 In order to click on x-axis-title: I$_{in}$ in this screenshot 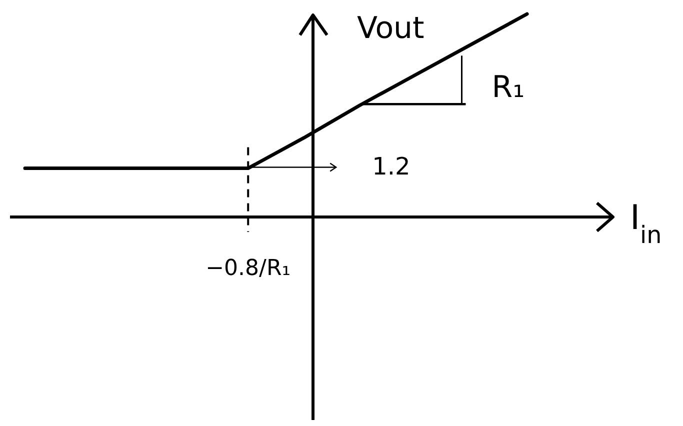, I will do `click(646, 223)`.